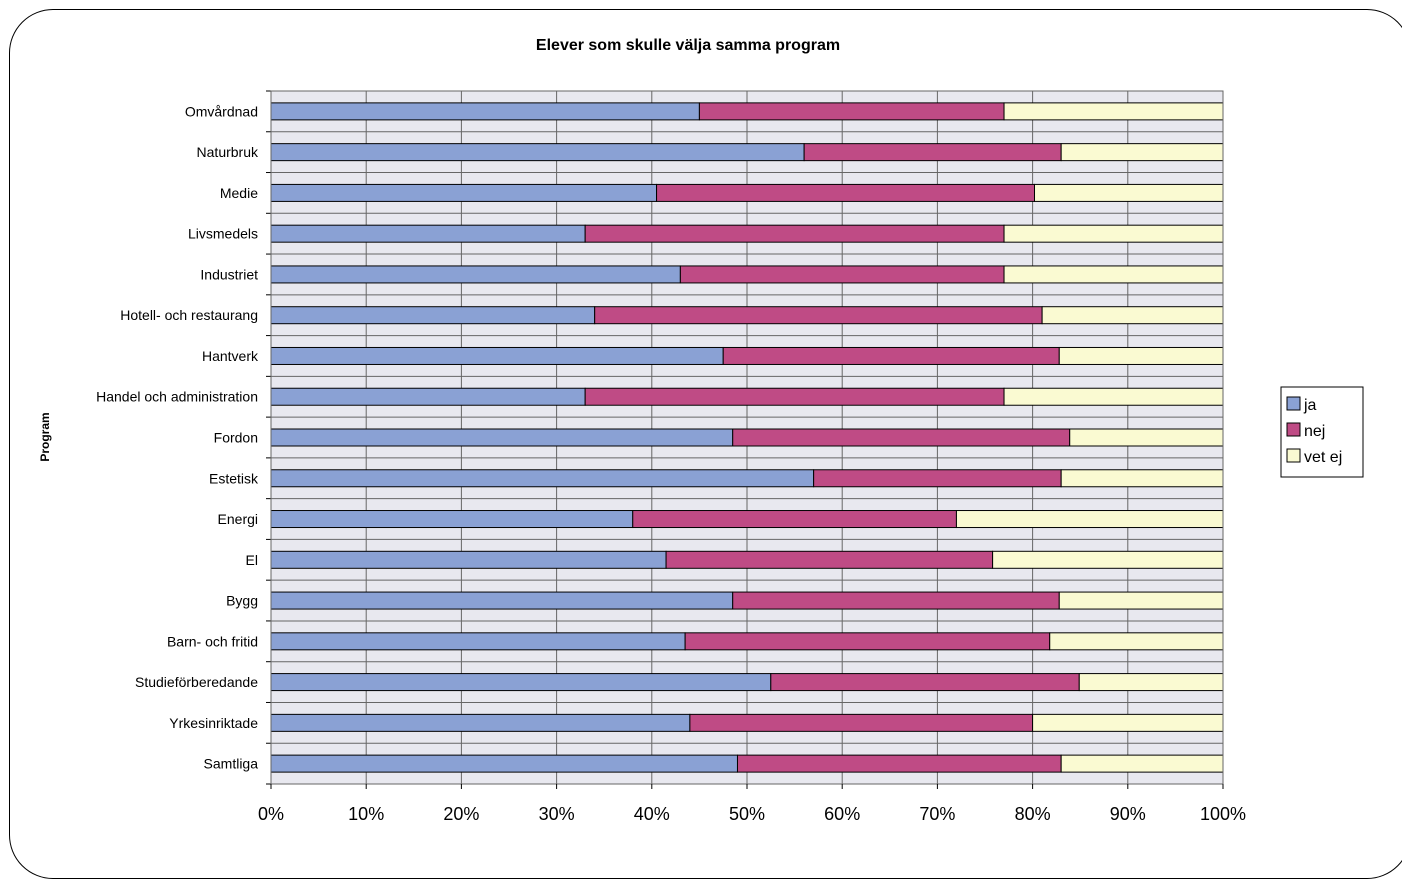 The height and width of the screenshot is (879, 1402). Describe the element at coordinates (221, 111) in the screenshot. I see `category-label: Omvårdnad` at that location.